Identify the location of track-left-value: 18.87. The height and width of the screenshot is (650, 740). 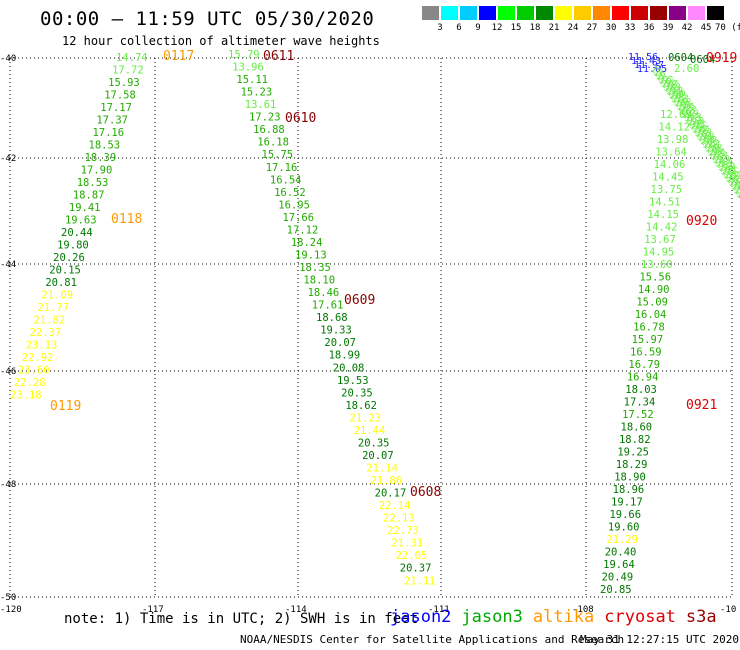
(89, 196).